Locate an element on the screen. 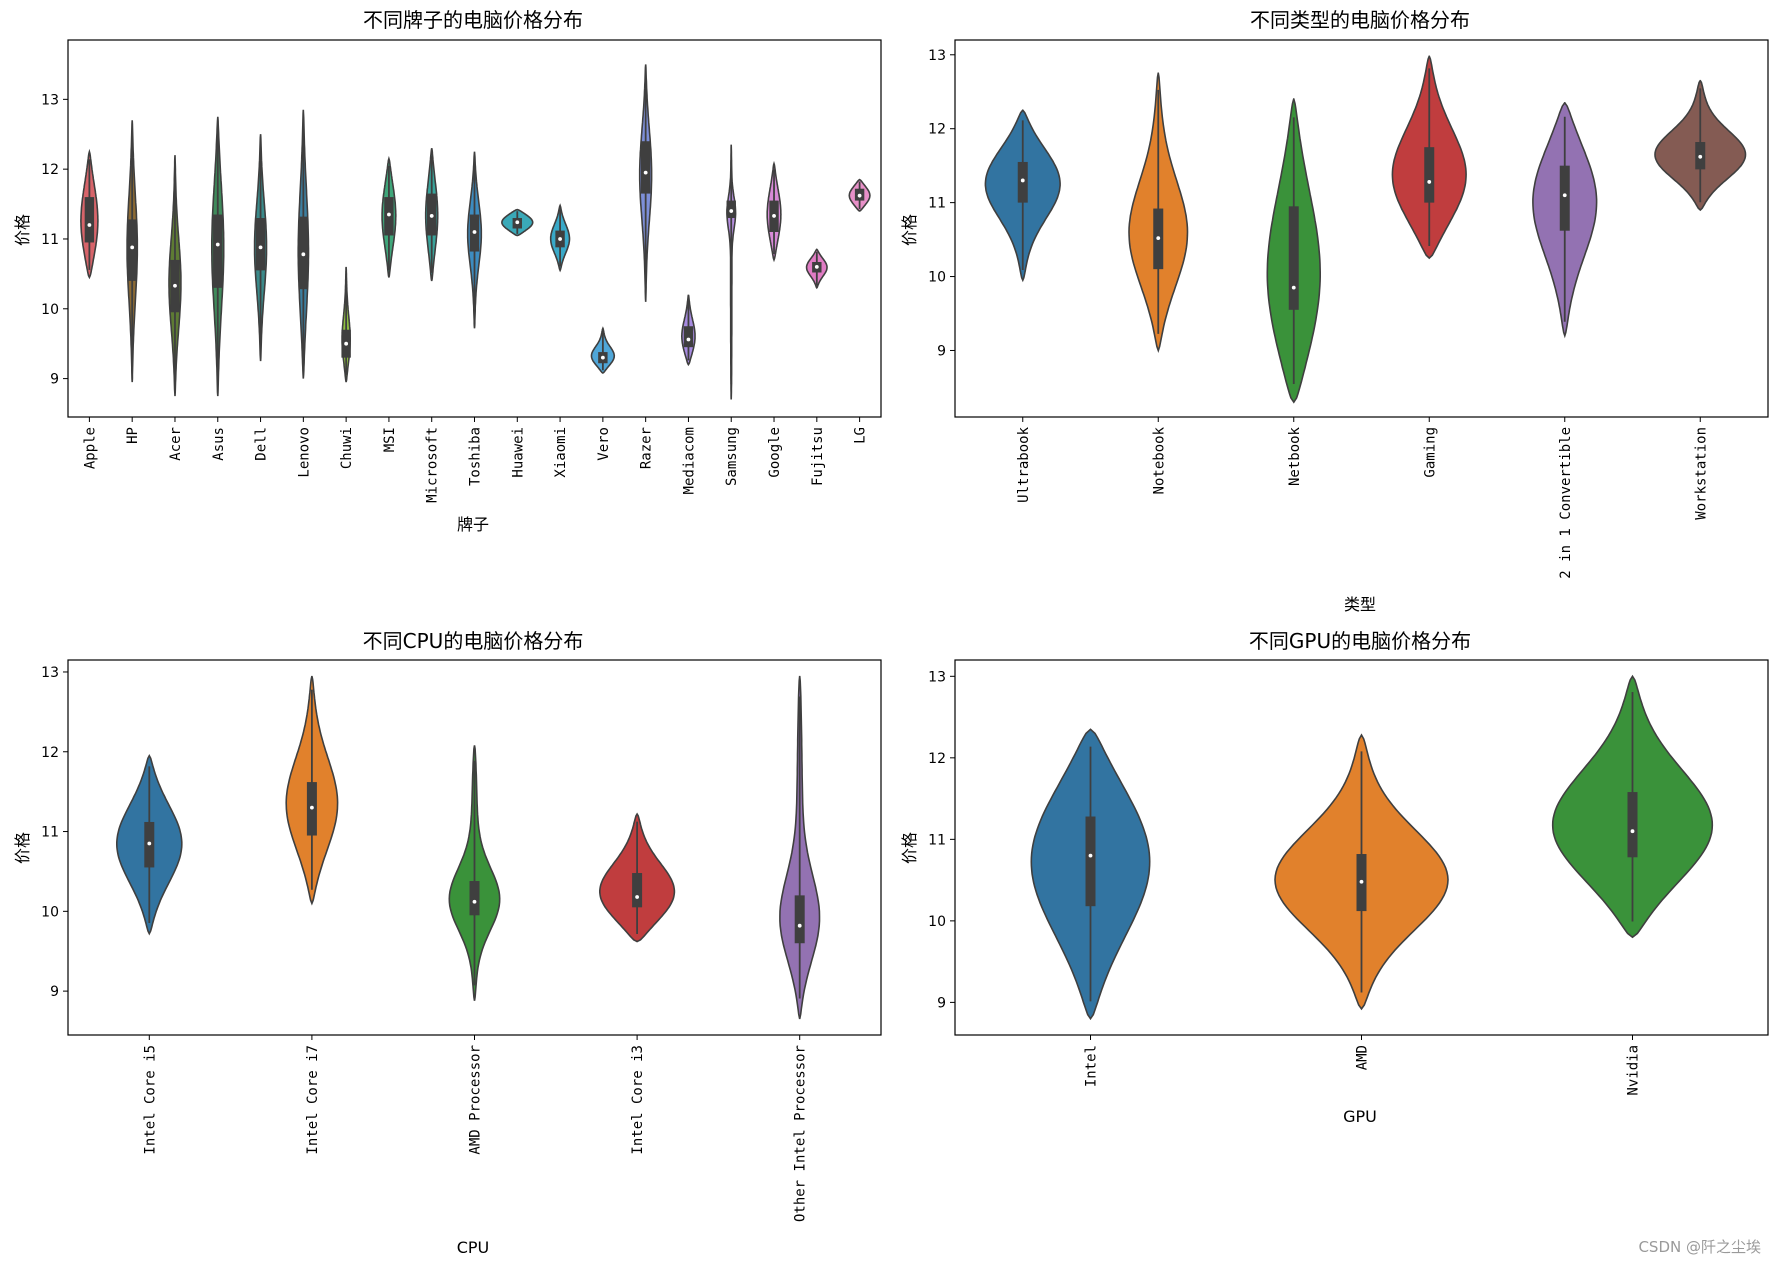  panel-gpu-title: 不同GPU的电脑价格分布 is located at coordinates (1360, 641).